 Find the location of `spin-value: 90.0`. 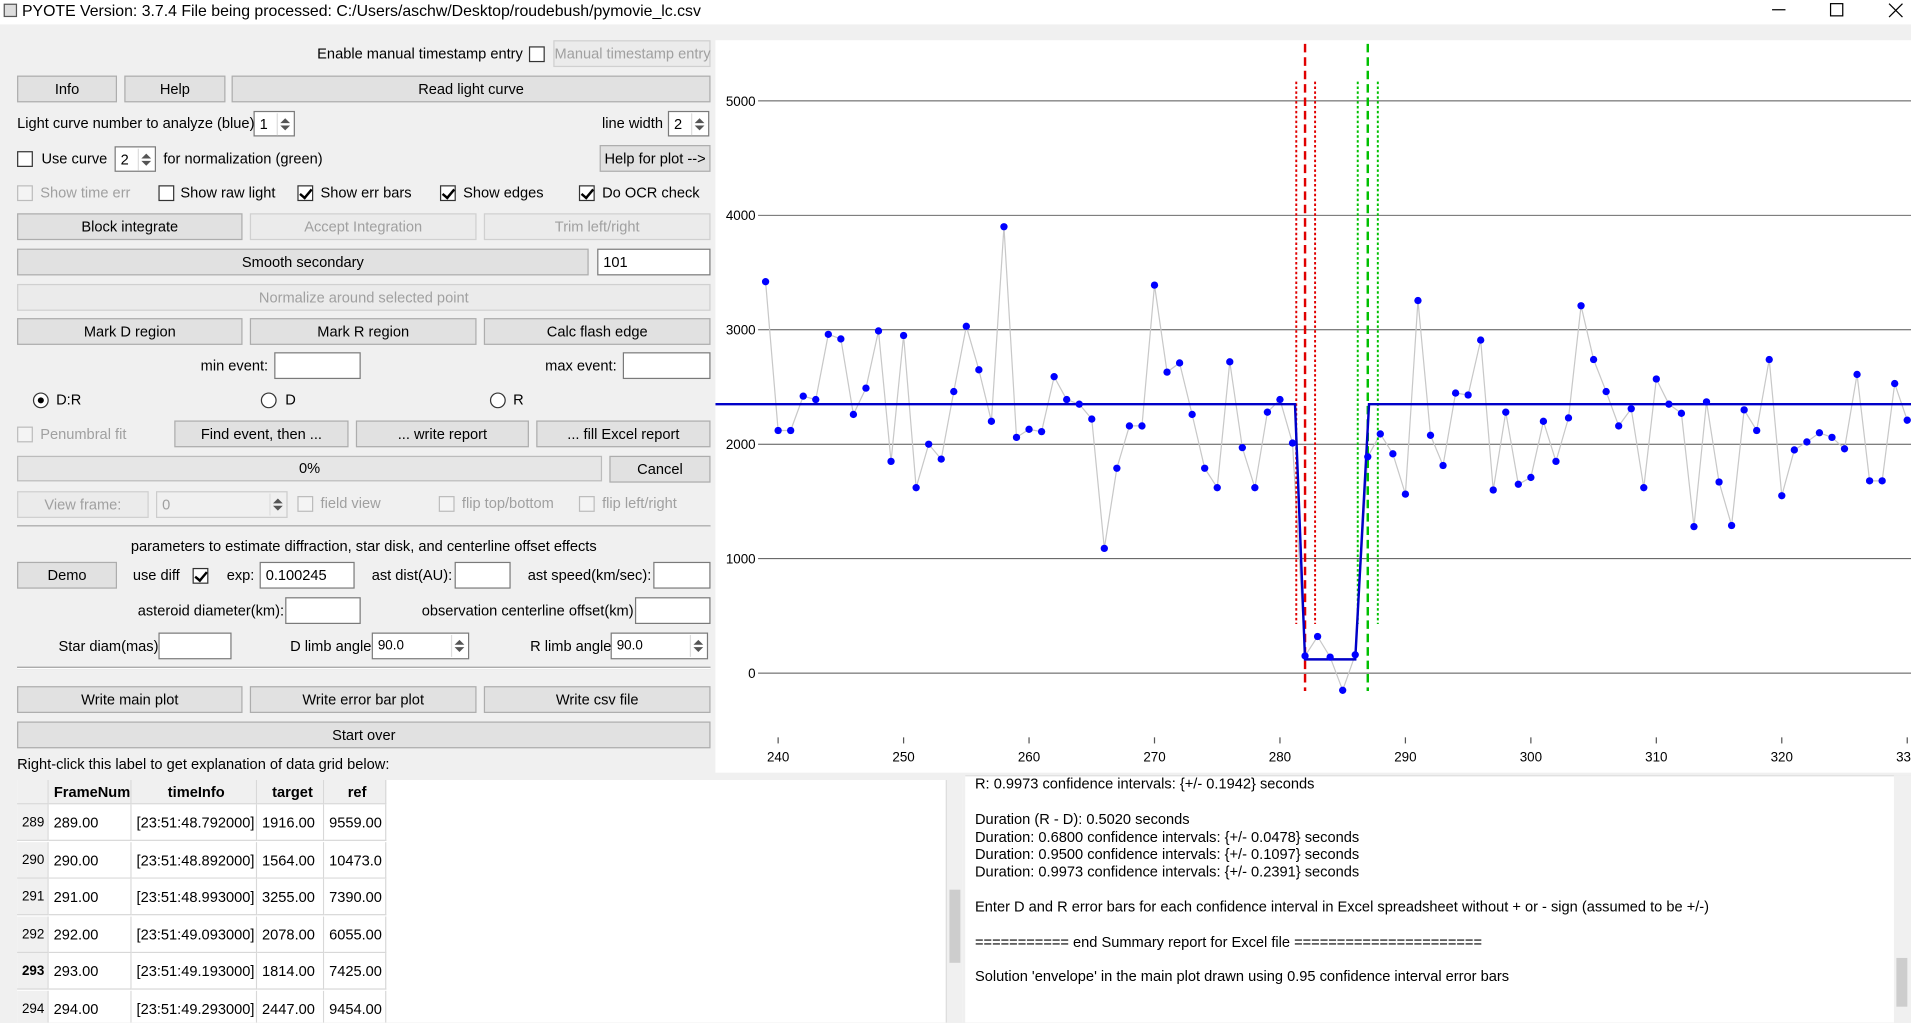

spin-value: 90.0 is located at coordinates (630, 646).